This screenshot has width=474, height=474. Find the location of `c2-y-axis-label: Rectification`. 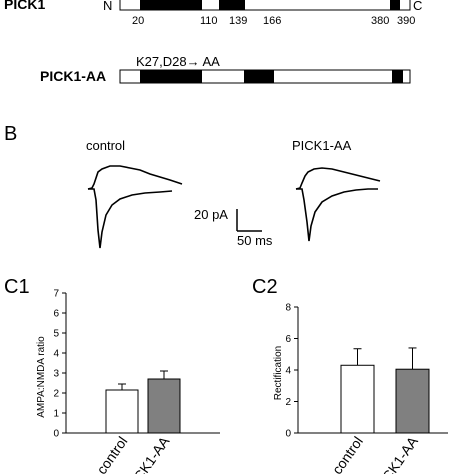

c2-y-axis-label: Rectification is located at coordinates (278, 373).